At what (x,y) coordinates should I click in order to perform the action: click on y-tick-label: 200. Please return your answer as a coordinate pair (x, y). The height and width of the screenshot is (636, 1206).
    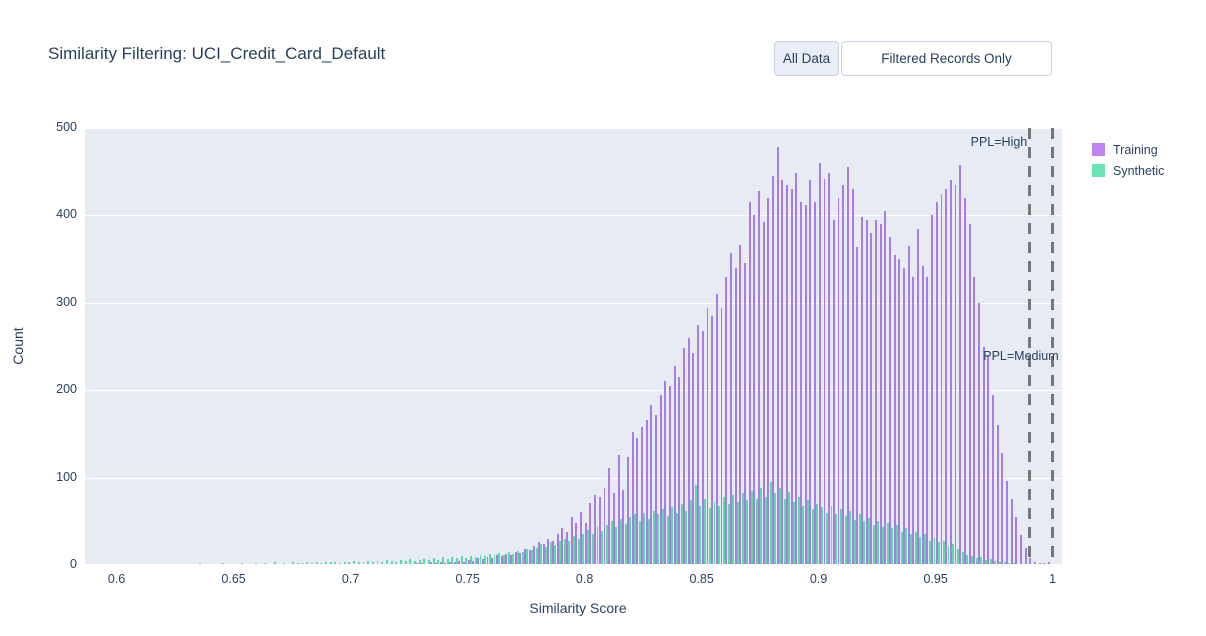
    Looking at the image, I should click on (66, 389).